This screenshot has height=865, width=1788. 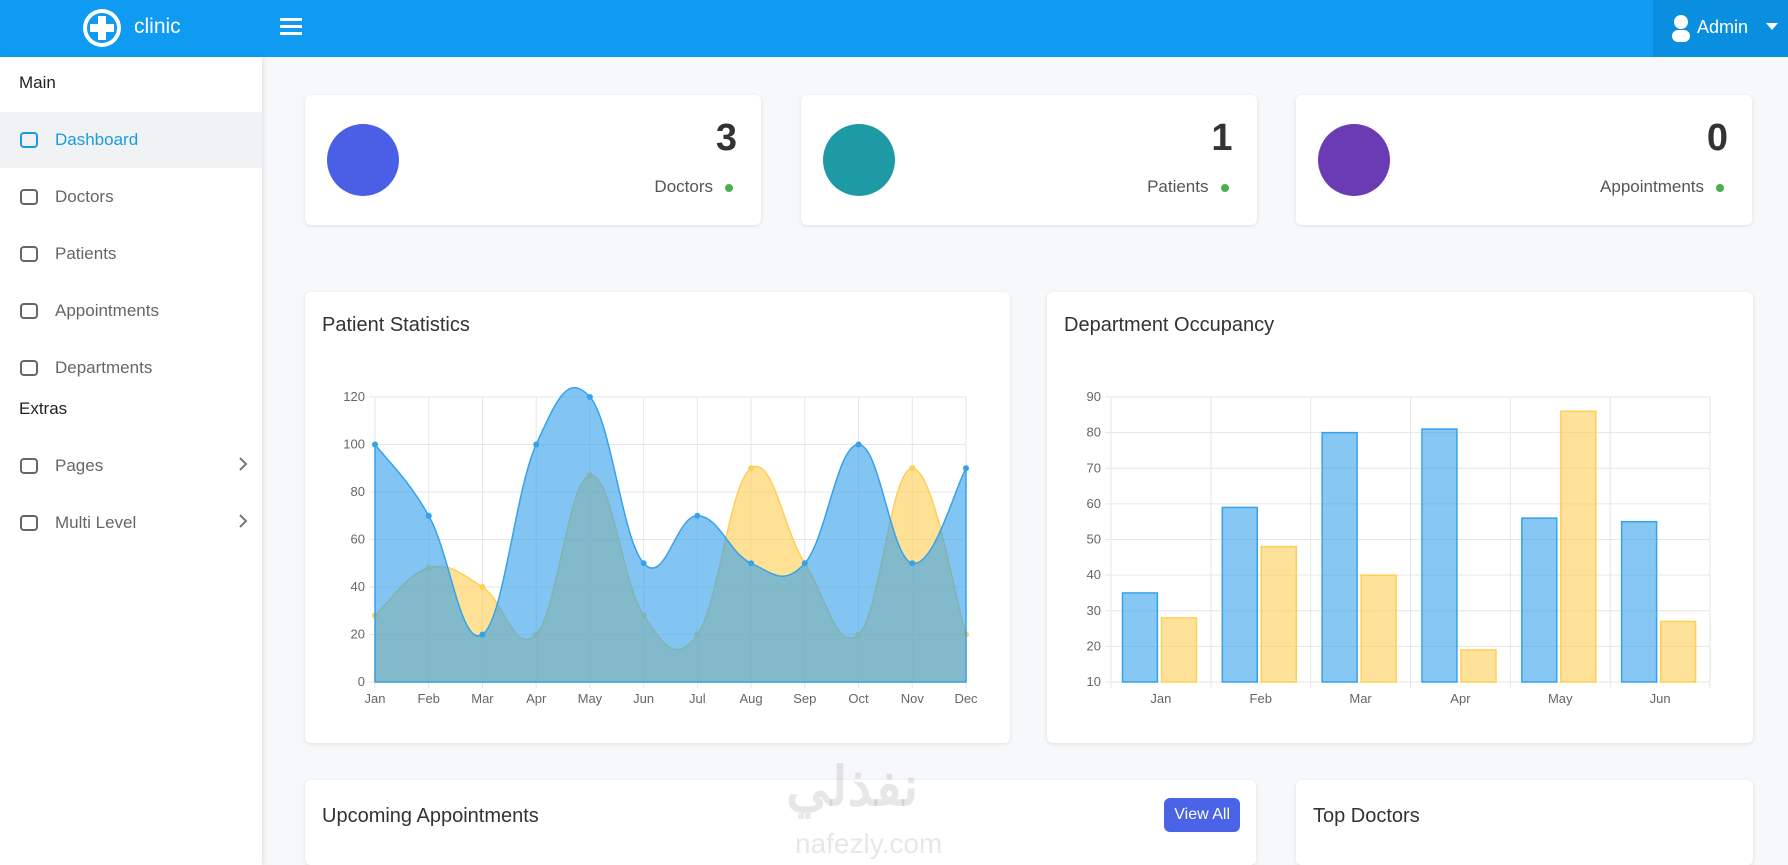 What do you see at coordinates (430, 816) in the screenshot?
I see `panel-title: Upcoming Appointments` at bounding box center [430, 816].